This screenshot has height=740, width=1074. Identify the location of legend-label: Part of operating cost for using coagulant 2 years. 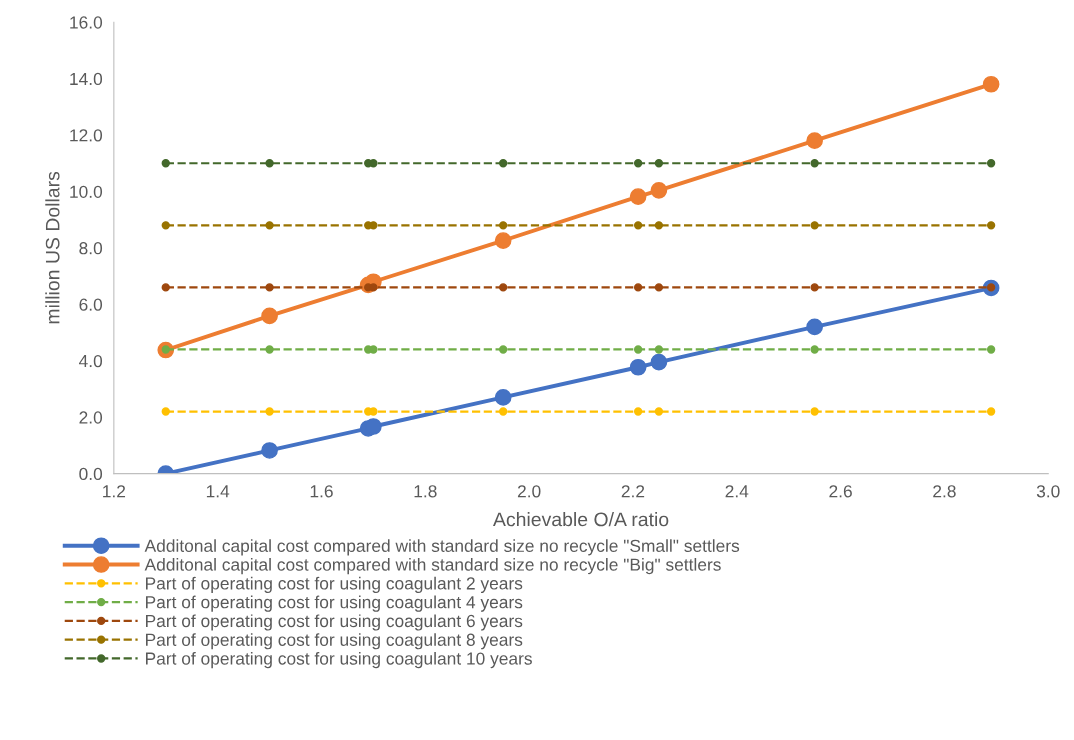
(334, 584).